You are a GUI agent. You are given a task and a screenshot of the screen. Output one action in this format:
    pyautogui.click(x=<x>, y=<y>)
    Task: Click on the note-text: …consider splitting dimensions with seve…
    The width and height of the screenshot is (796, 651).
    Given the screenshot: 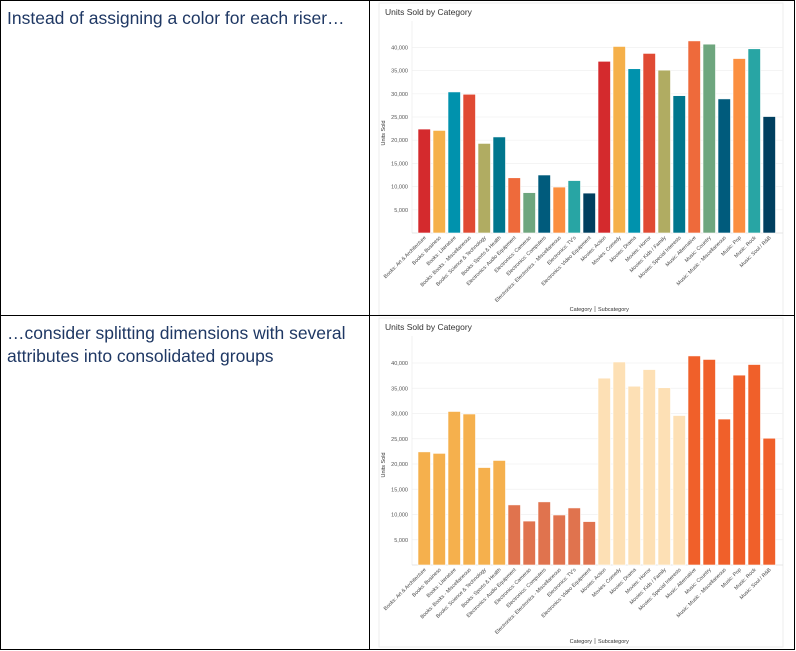 What is the action you would take?
    pyautogui.click(x=176, y=344)
    